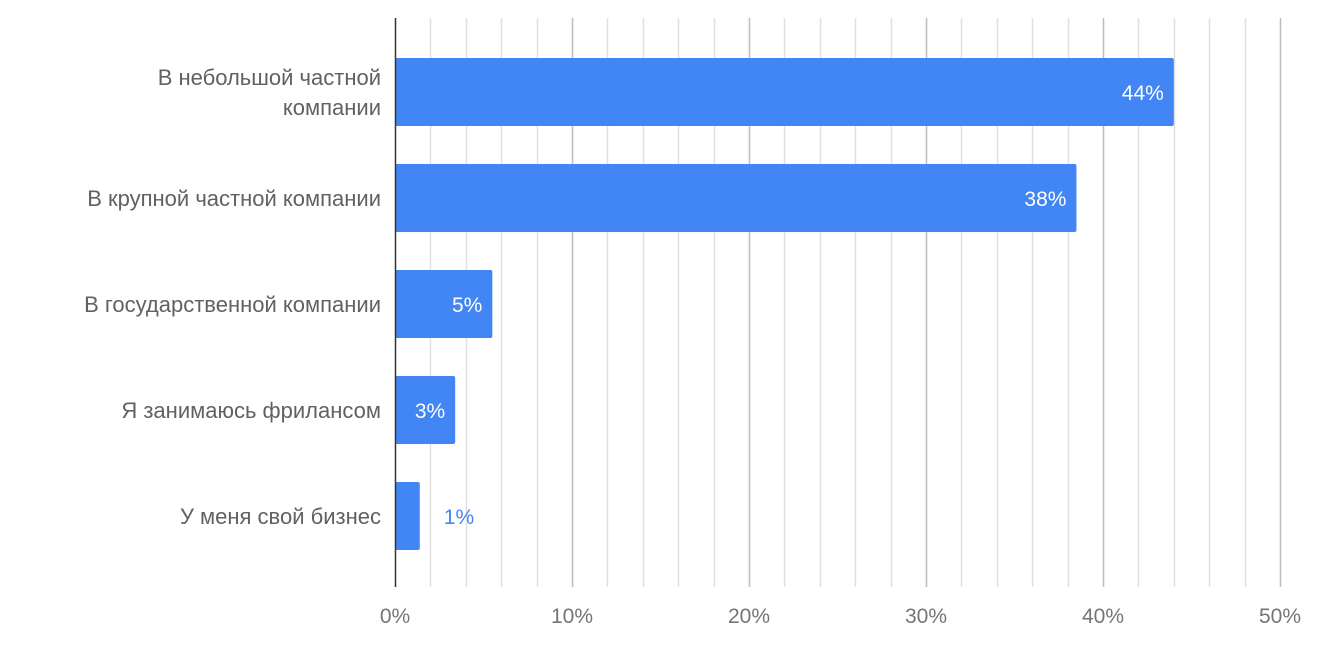 The width and height of the screenshot is (1318, 650). Describe the element at coordinates (1143, 93) in the screenshot. I see `data-label: 44%` at that location.